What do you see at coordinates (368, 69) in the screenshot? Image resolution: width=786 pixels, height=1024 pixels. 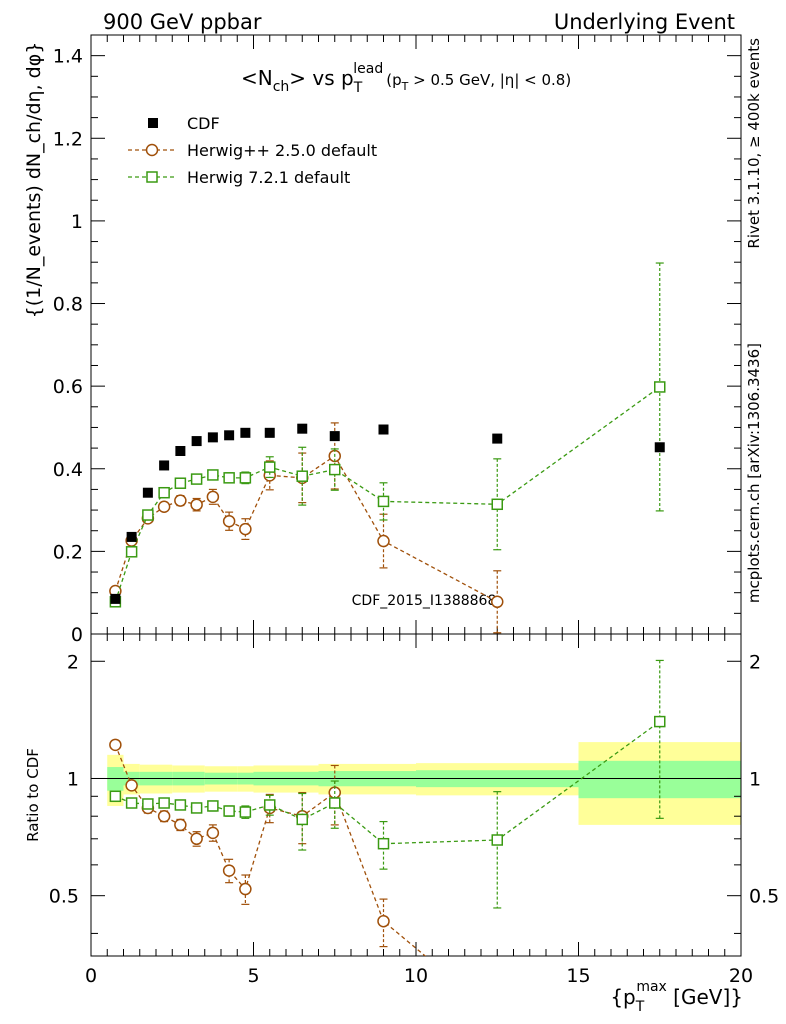 I see `title-sup2: lead` at bounding box center [368, 69].